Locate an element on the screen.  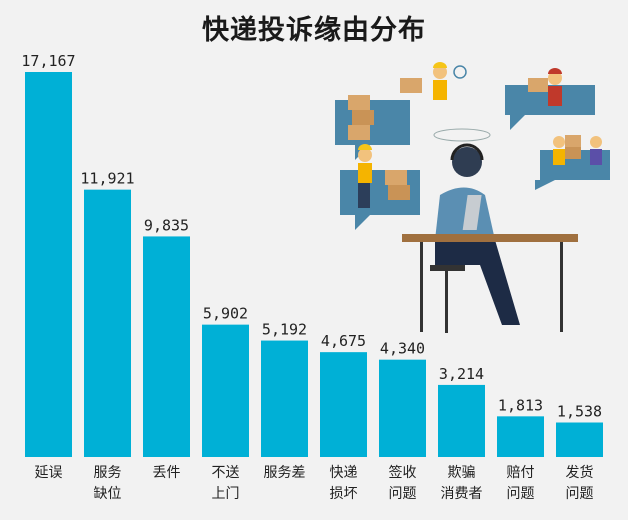
category-label: 赔付问题 is located at coordinates (521, 483).